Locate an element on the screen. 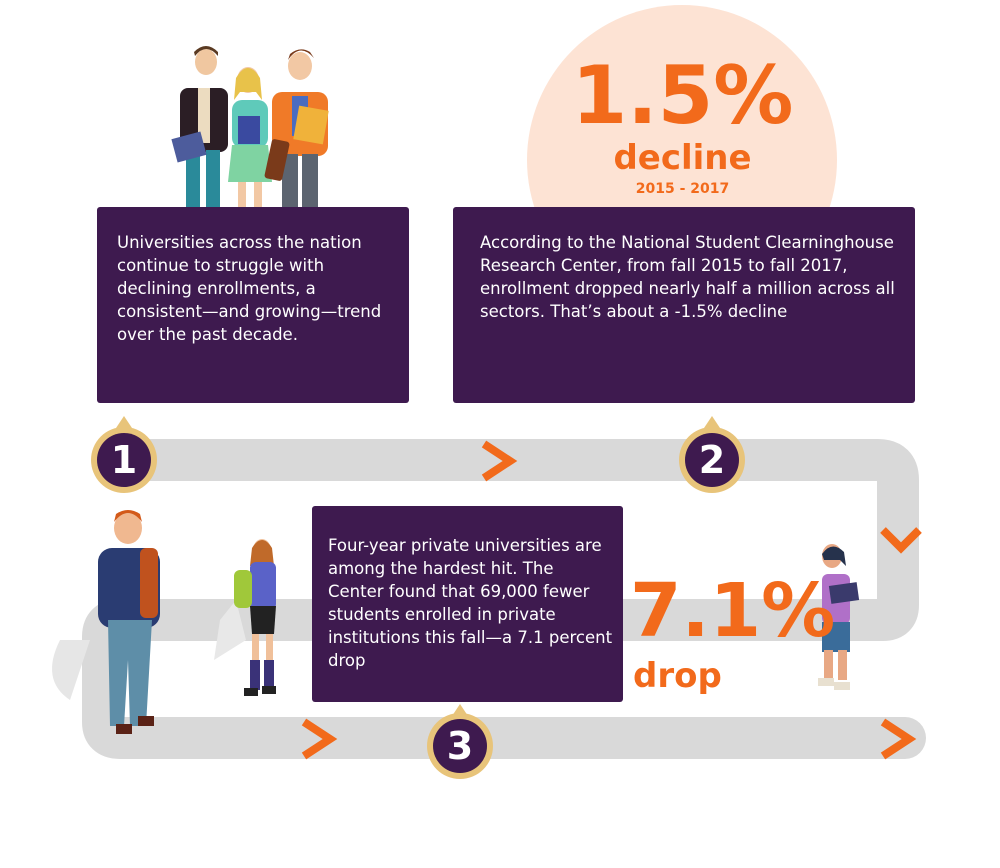  drop-stat-value: 7.1% is located at coordinates (733, 611).